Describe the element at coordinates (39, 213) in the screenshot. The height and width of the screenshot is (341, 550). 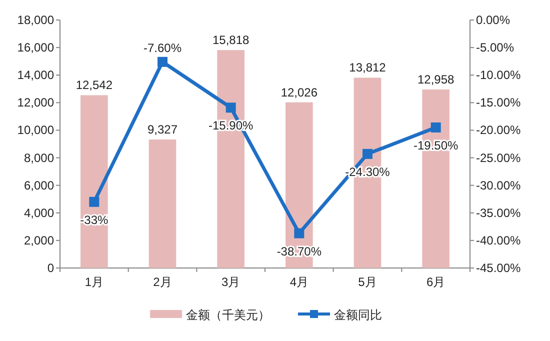
I see `y-tick-label: 4,000` at that location.